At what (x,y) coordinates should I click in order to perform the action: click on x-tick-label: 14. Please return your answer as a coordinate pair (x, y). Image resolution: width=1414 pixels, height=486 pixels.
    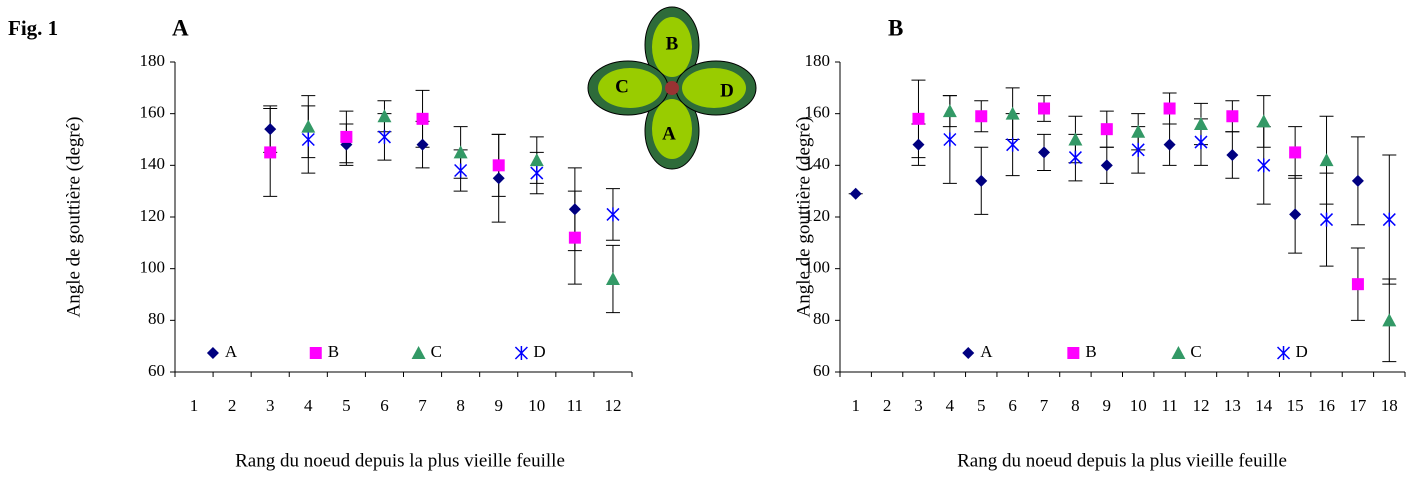
    Looking at the image, I should click on (1264, 405).